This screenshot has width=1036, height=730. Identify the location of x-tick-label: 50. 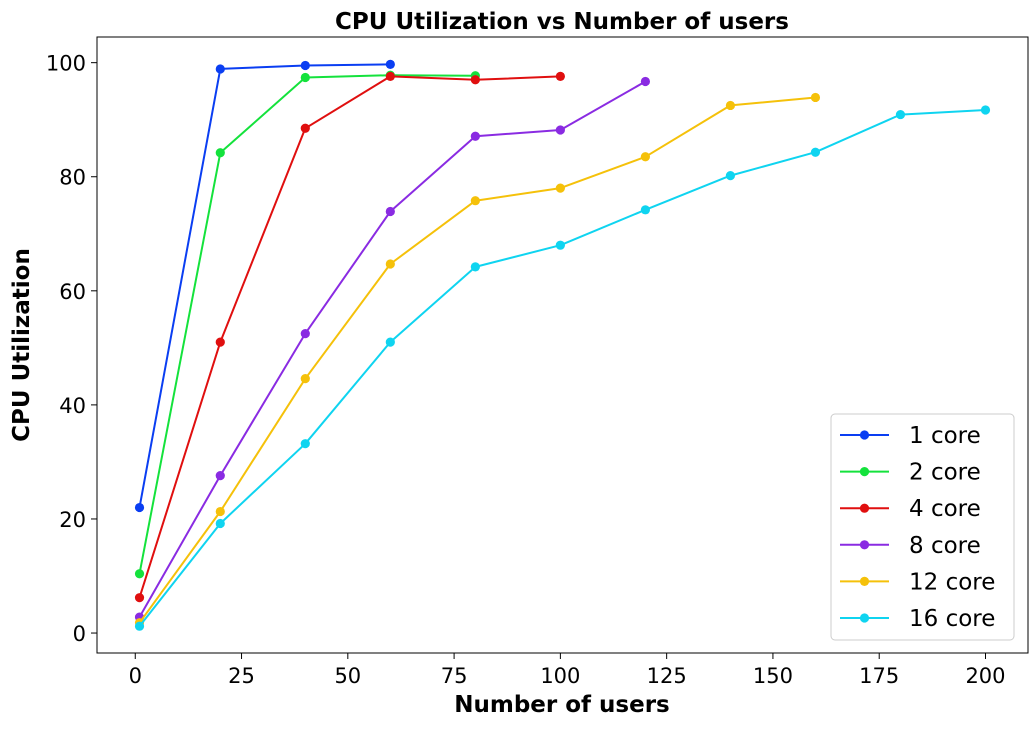
(347, 676).